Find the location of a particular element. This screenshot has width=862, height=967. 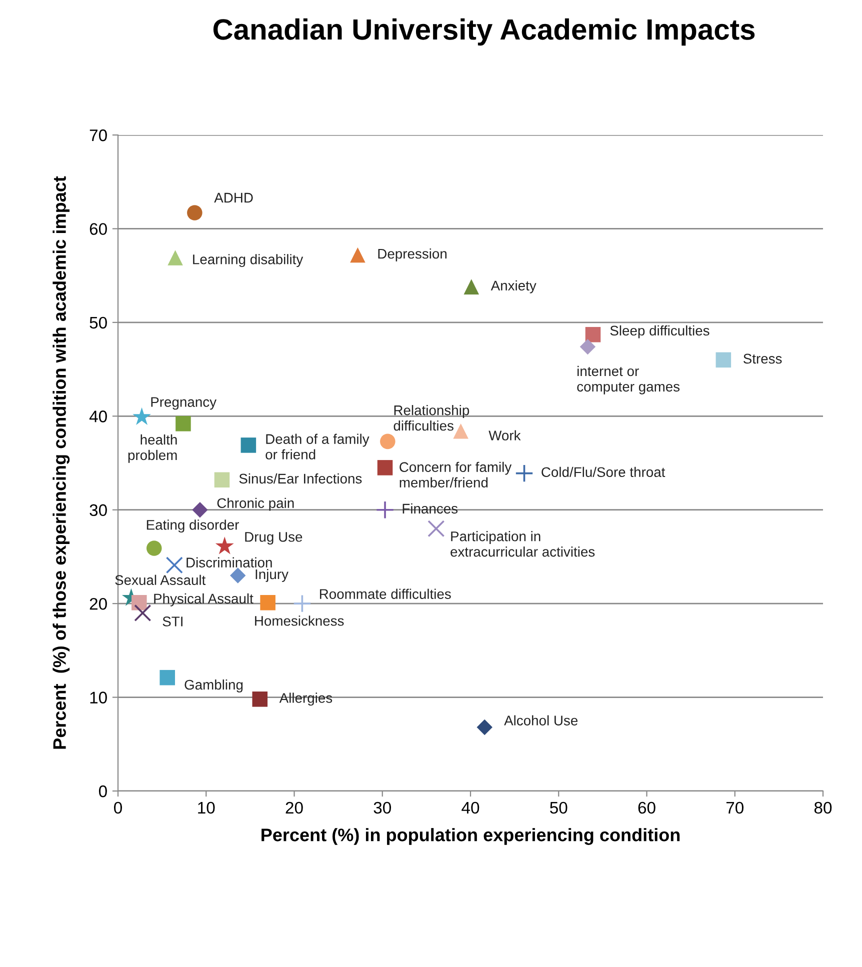

x-tick-label: 40 is located at coordinates (471, 808).